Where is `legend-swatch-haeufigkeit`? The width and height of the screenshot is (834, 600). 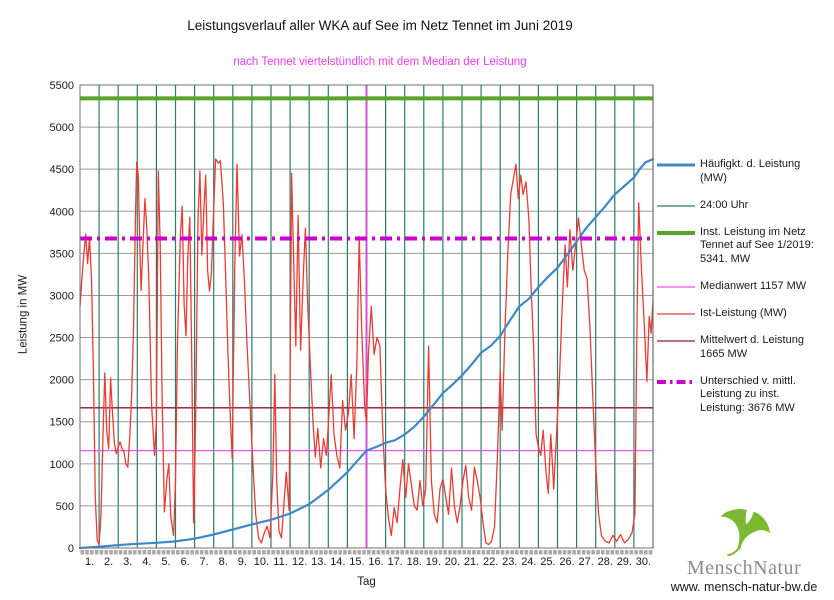 legend-swatch-haeufigkeit is located at coordinates (676, 165).